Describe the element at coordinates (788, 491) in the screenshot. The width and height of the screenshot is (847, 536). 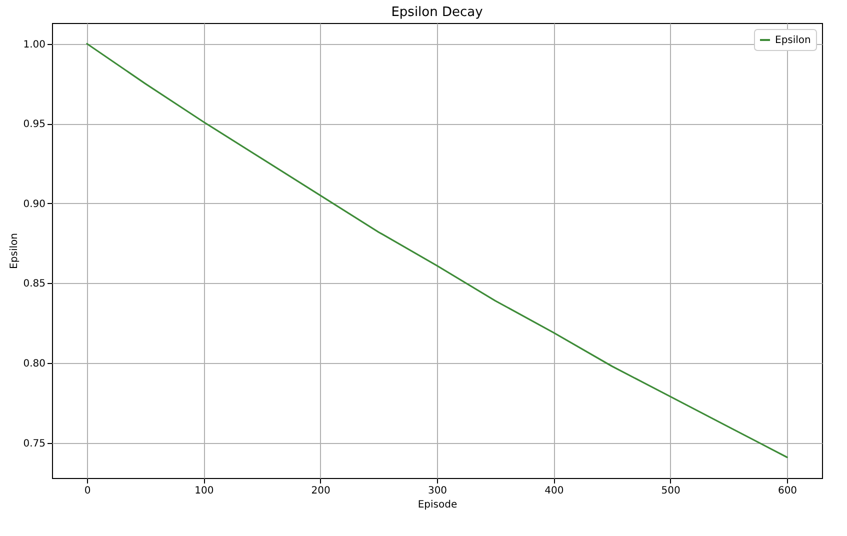
I see `x-tick-label: 600` at that location.